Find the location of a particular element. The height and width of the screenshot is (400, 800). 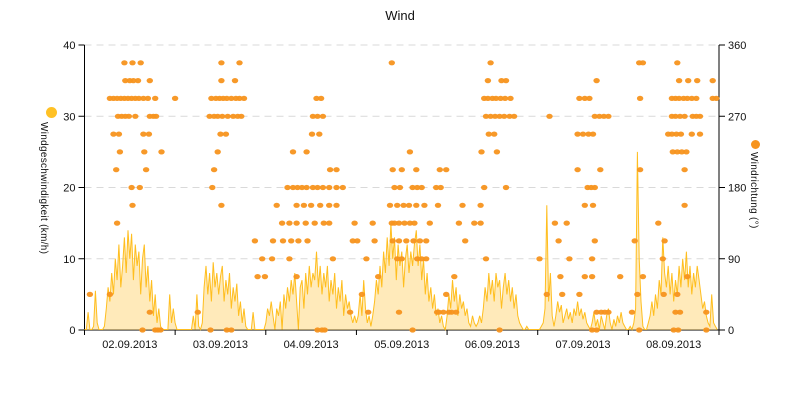

right-tick-label: 270 is located at coordinates (737, 117).